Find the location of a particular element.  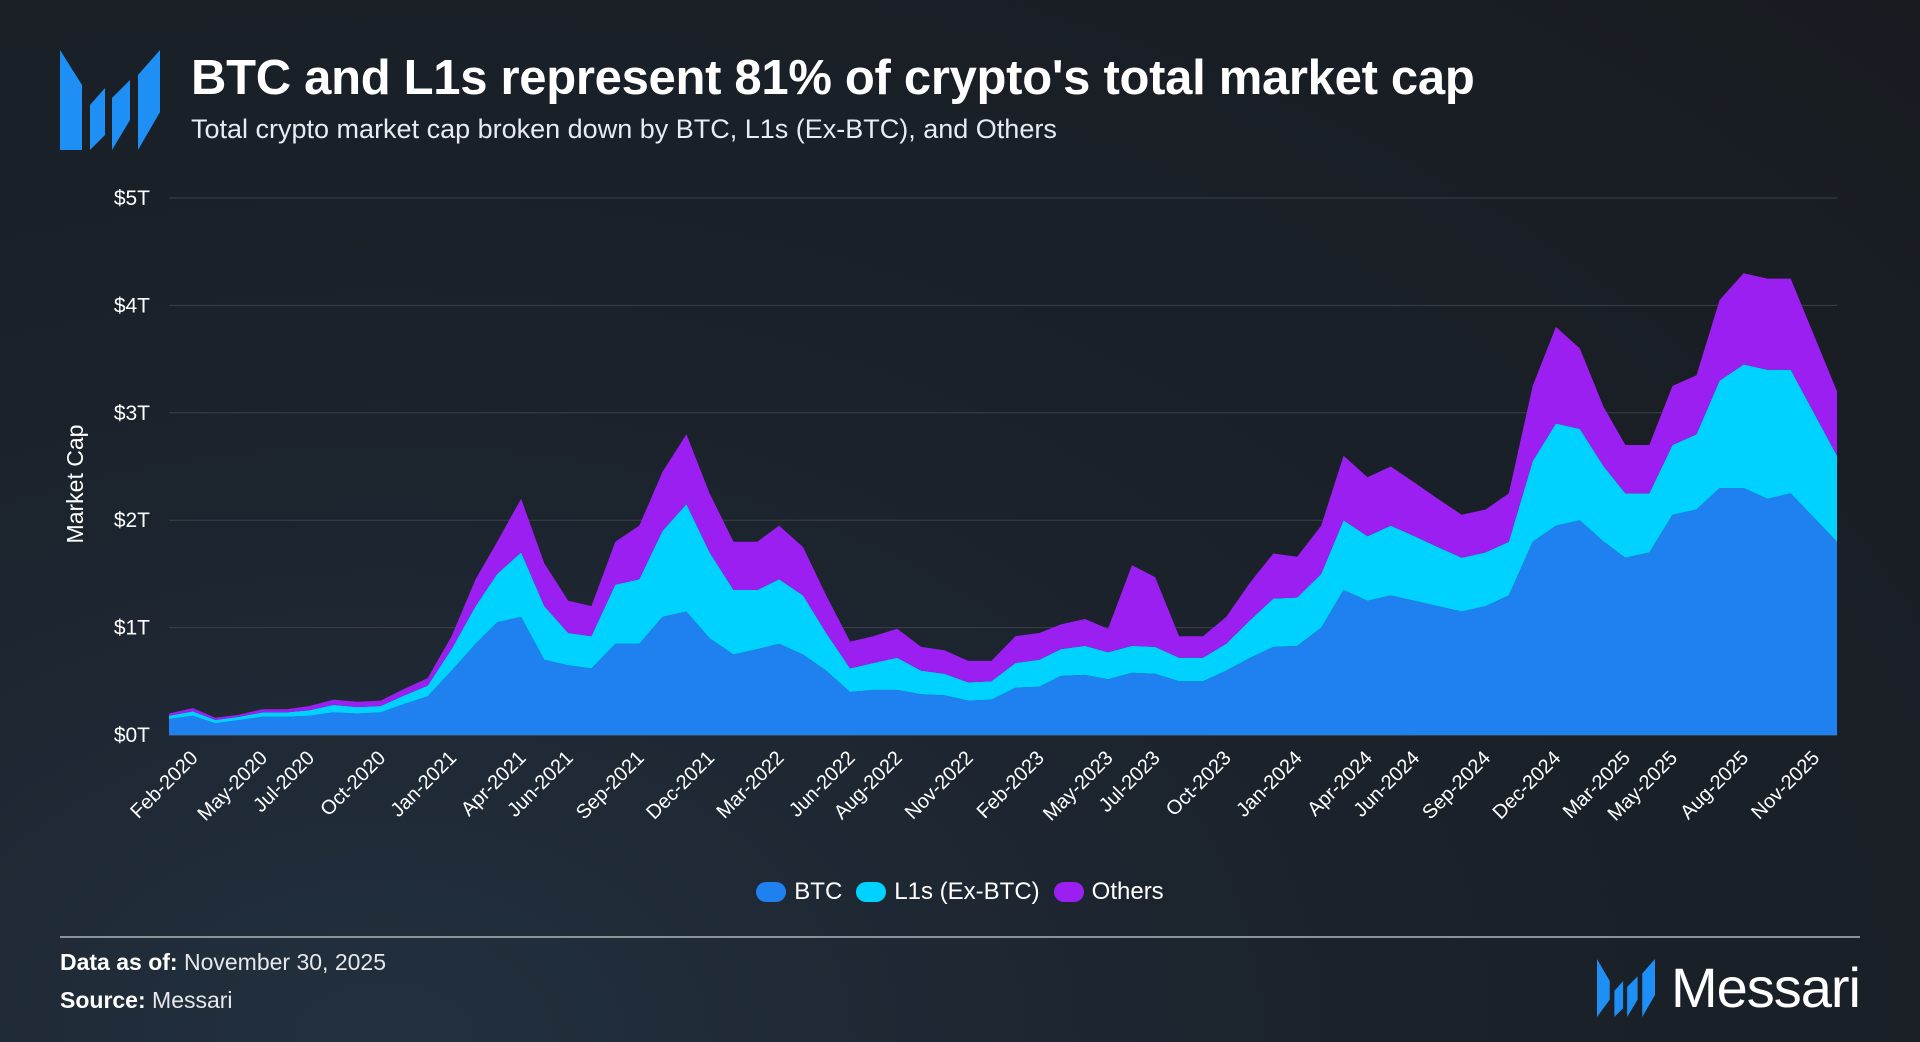

legend-label: Others is located at coordinates (1127, 891).